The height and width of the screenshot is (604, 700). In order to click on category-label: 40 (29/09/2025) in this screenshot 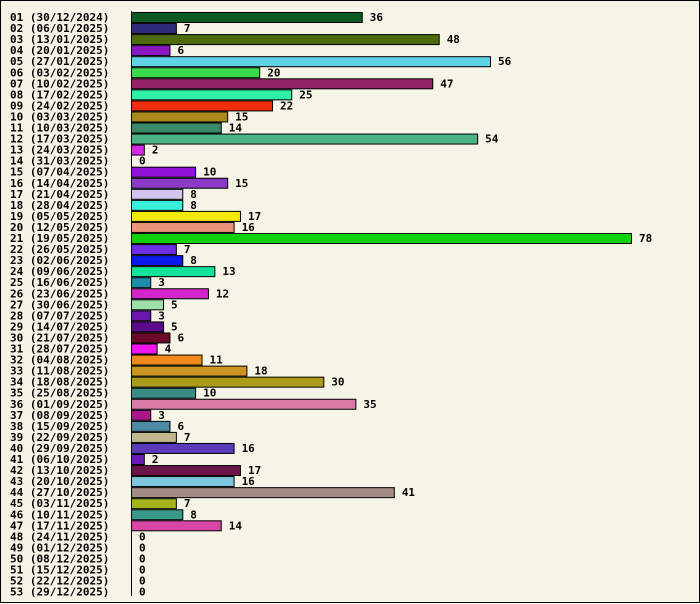, I will do `click(59, 448)`.